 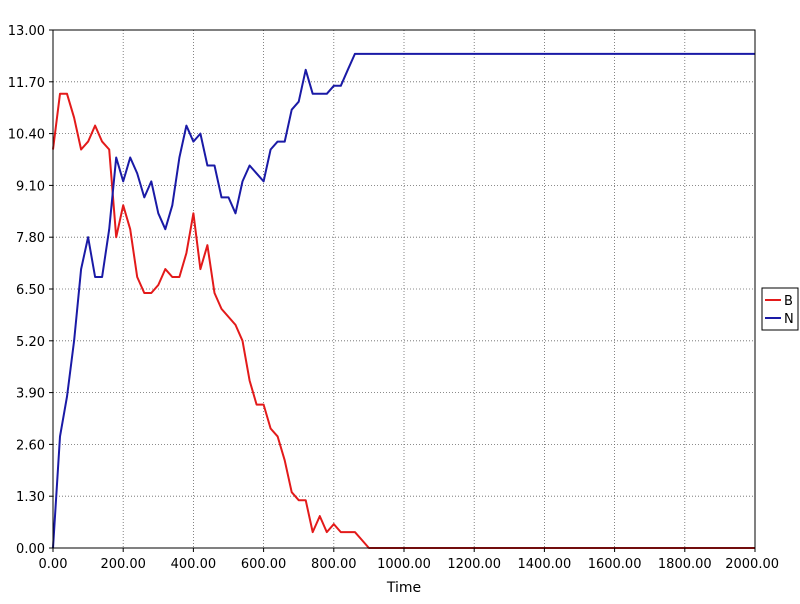 What do you see at coordinates (26, 83) in the screenshot?
I see `y-tick-label: 11.70` at bounding box center [26, 83].